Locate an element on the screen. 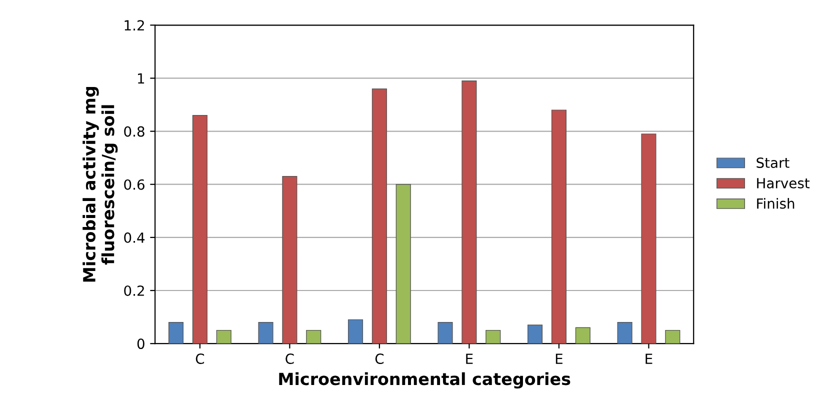  y-tick-label: 1 is located at coordinates (141, 78).